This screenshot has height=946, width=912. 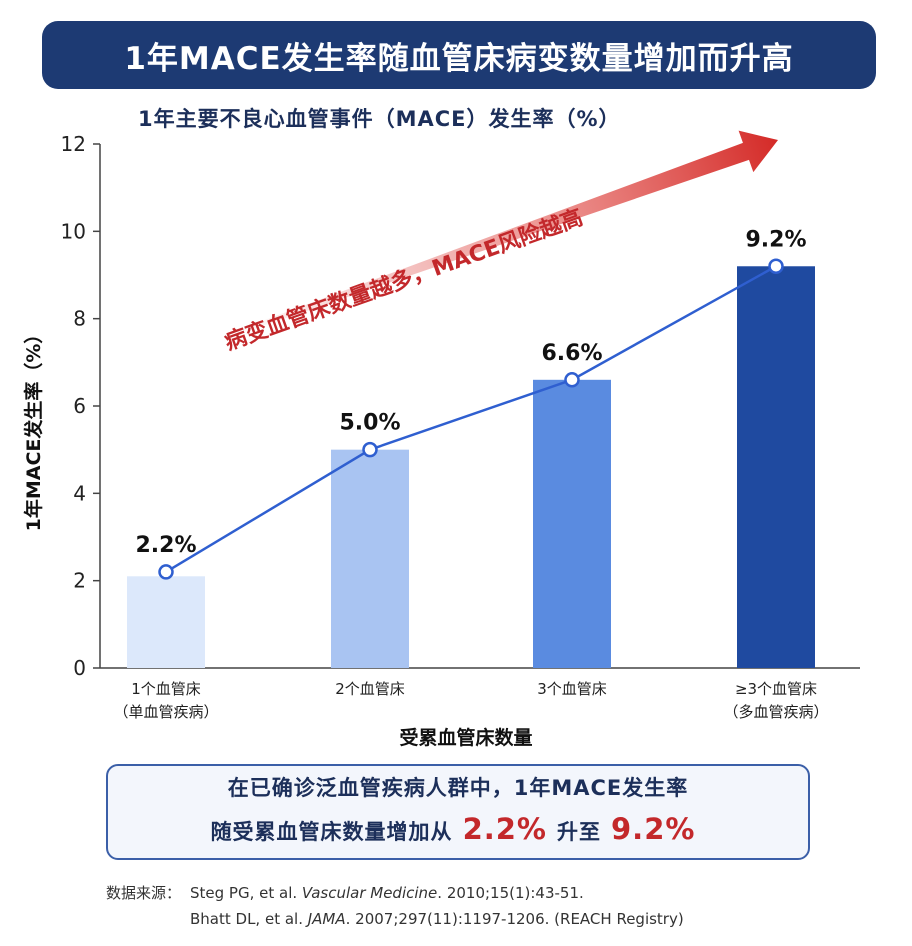 I want to click on y-tick-label: 6, so click(x=79, y=406).